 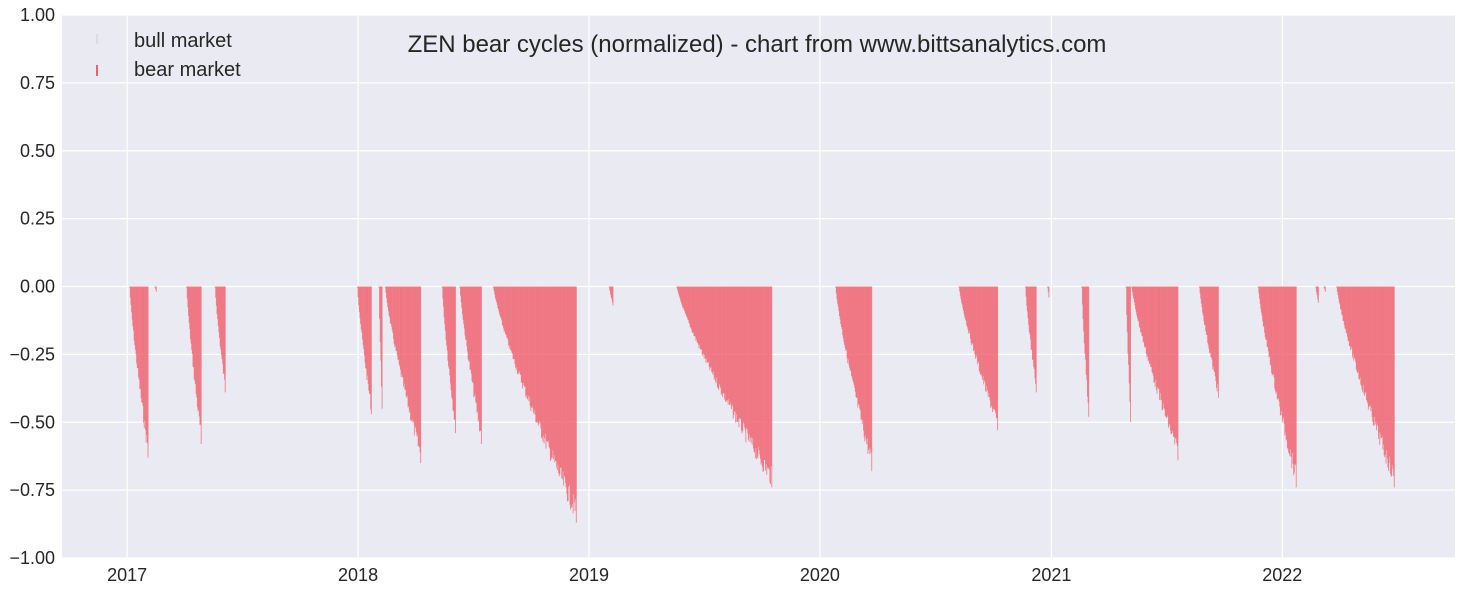 What do you see at coordinates (97, 70) in the screenshot?
I see `legend-swatch-bear-market` at bounding box center [97, 70].